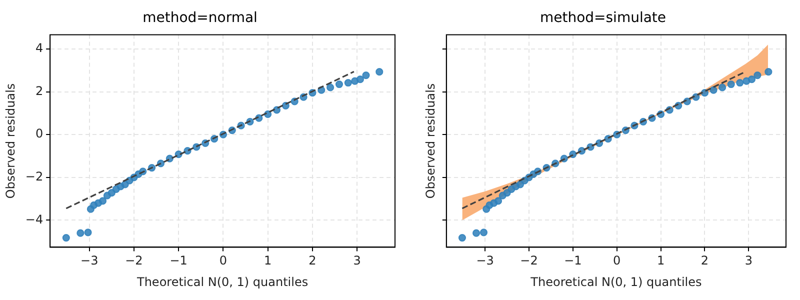  Describe the element at coordinates (39, 48) in the screenshot. I see `y-tick-label: 4` at that location.